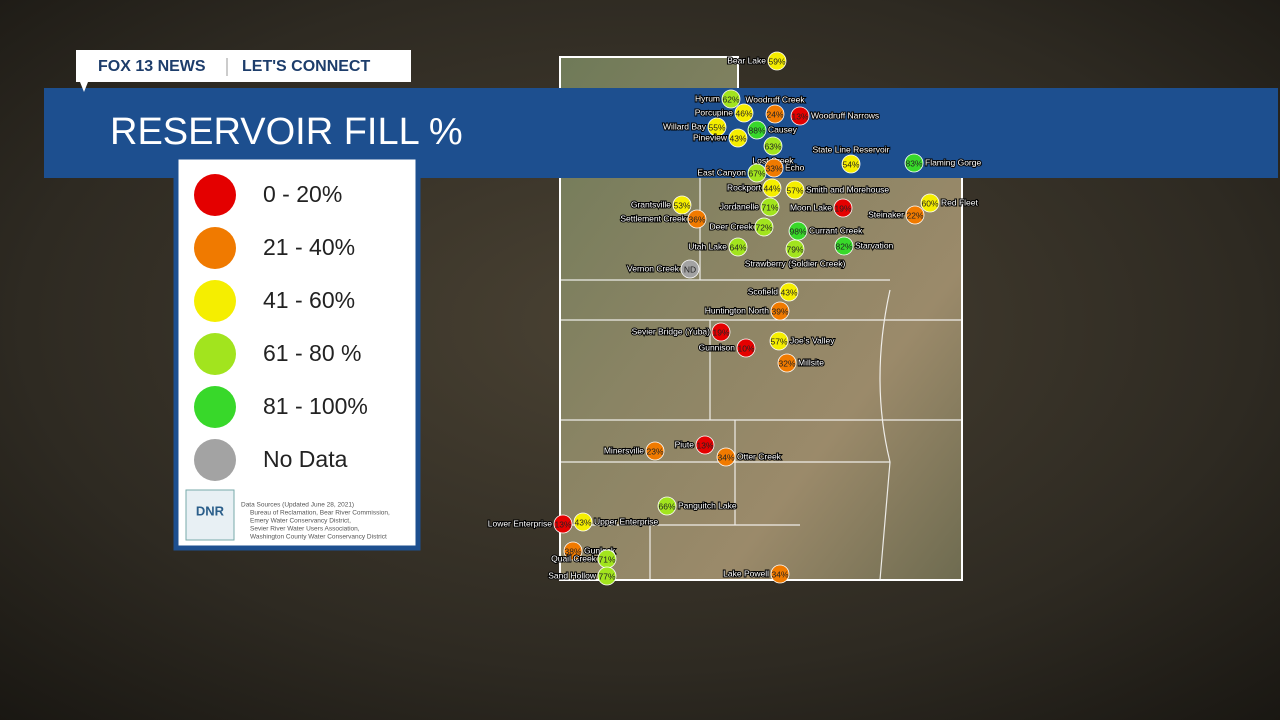 The height and width of the screenshot is (720, 1280). I want to click on reservoir-fill: 54%, so click(850, 164).